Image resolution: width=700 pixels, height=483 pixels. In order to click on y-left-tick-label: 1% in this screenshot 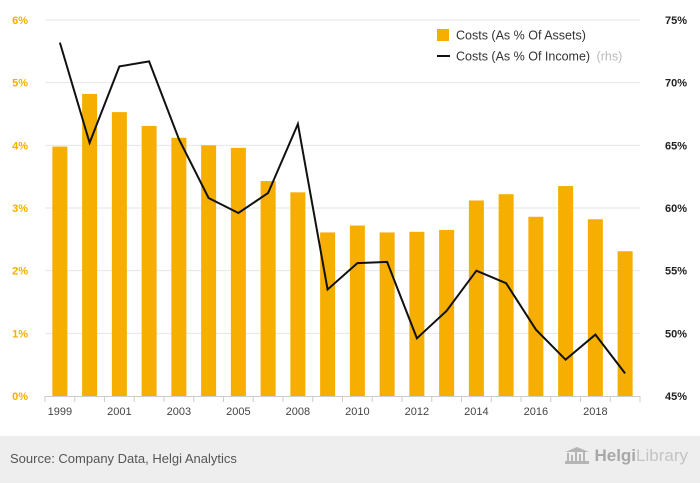, I will do `click(20, 334)`.